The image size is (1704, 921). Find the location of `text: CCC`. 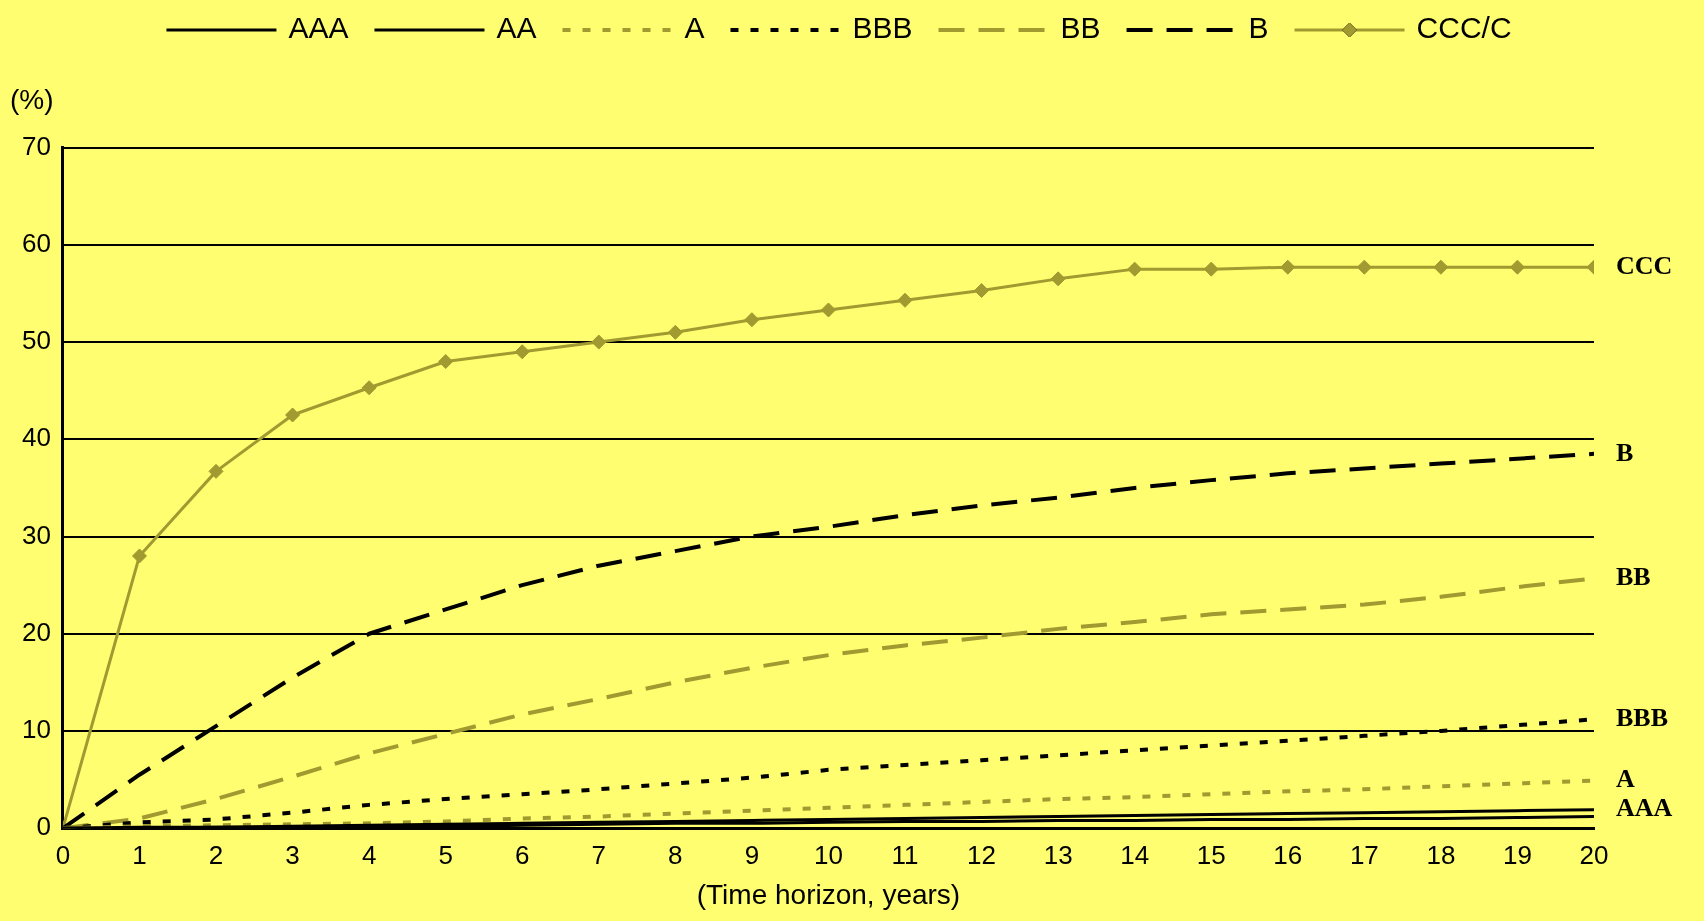

text: CCC is located at coordinates (1644, 265).